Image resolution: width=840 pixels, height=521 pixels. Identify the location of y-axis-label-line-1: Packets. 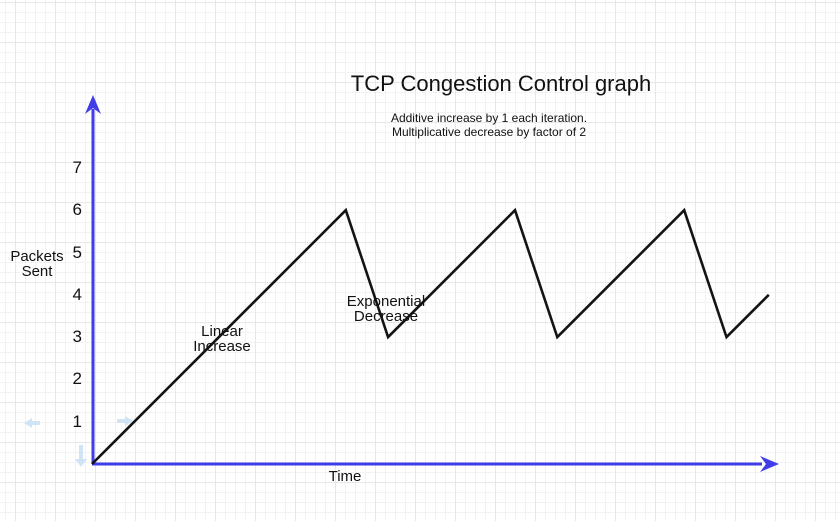
(37, 256).